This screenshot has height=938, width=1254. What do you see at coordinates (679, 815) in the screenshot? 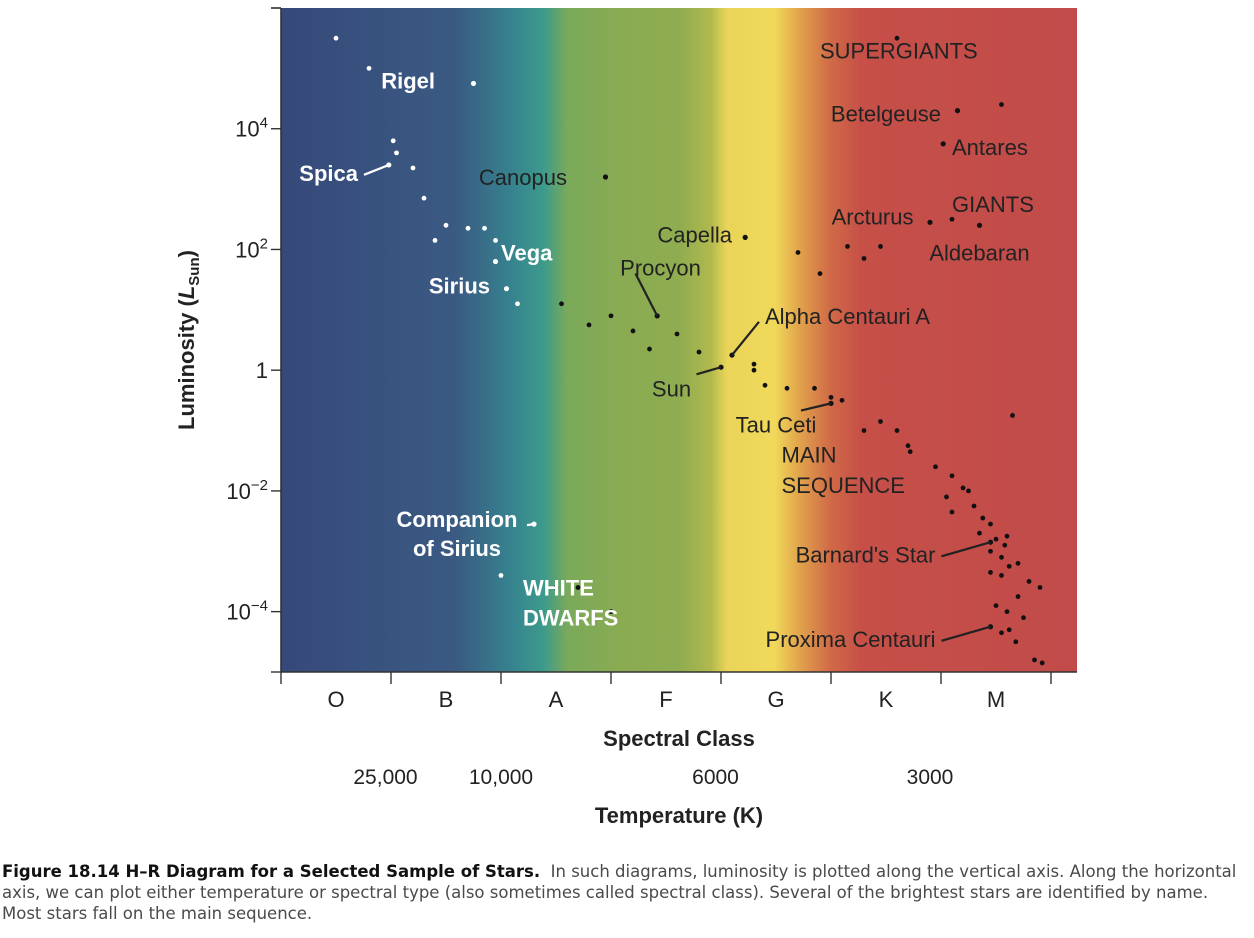
I see `temperature-axis-title: Temperature (K)` at bounding box center [679, 815].